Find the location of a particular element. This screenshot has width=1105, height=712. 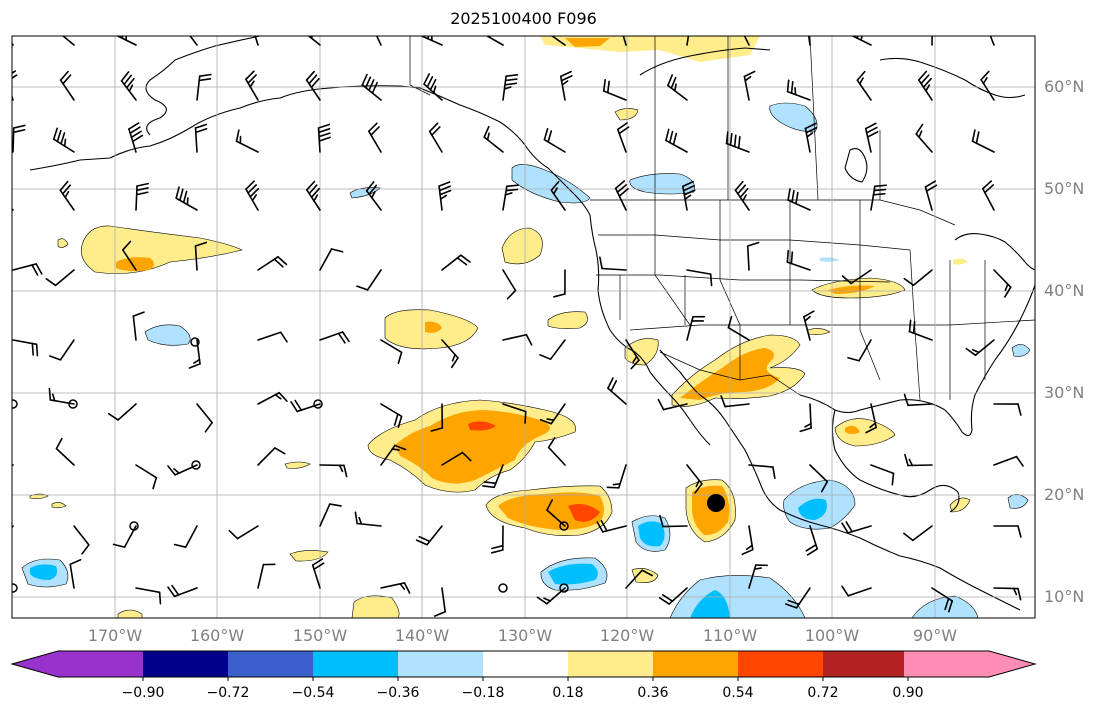

colorbar-tick-label: −0.36 is located at coordinates (398, 693).